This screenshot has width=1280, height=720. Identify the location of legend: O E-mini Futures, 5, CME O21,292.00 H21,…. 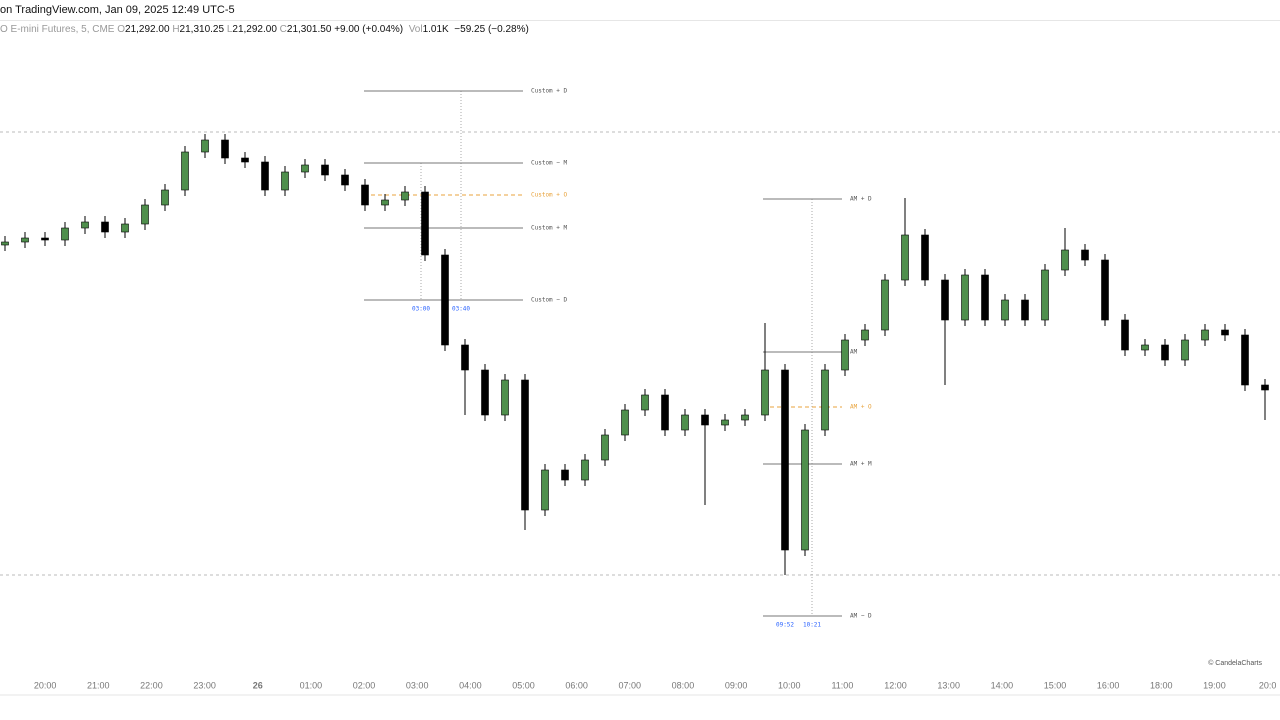
(264, 29).